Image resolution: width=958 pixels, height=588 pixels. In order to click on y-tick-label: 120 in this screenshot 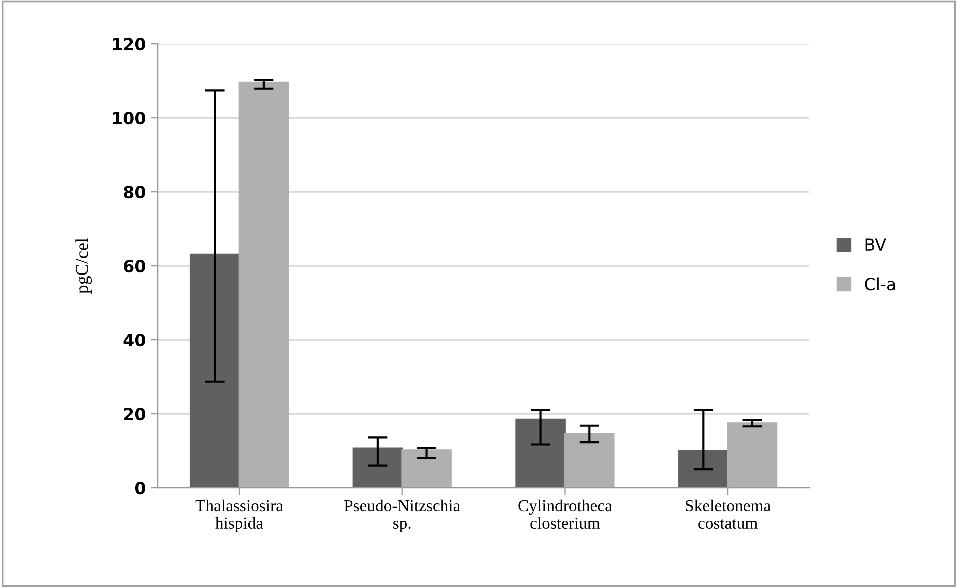, I will do `click(129, 44)`.